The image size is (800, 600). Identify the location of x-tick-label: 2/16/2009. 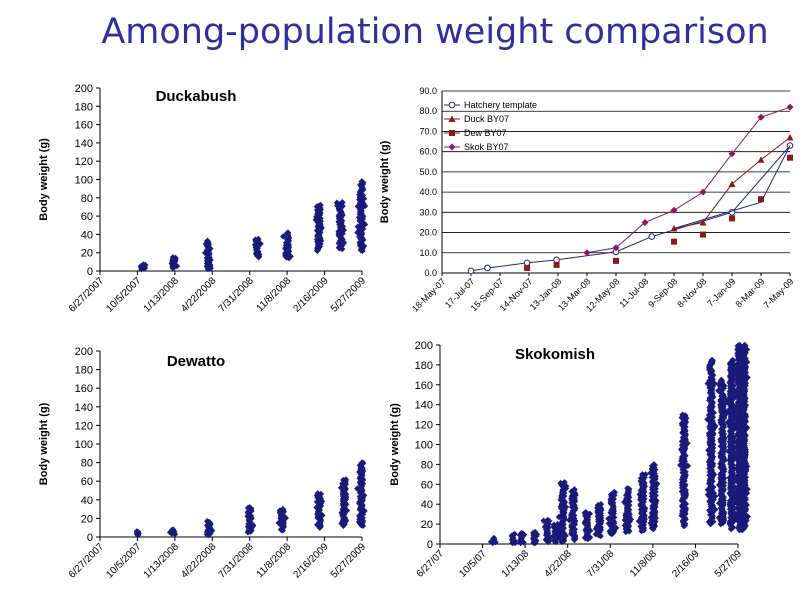
(311, 561).